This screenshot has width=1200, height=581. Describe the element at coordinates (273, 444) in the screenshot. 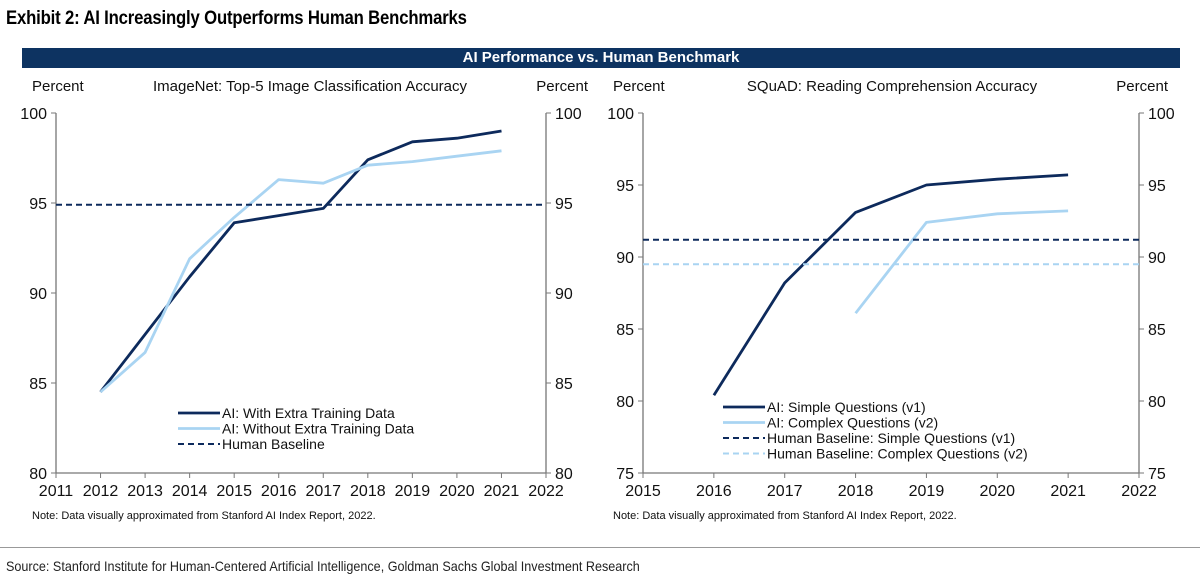

I see `legend-label: Human Baseline` at that location.